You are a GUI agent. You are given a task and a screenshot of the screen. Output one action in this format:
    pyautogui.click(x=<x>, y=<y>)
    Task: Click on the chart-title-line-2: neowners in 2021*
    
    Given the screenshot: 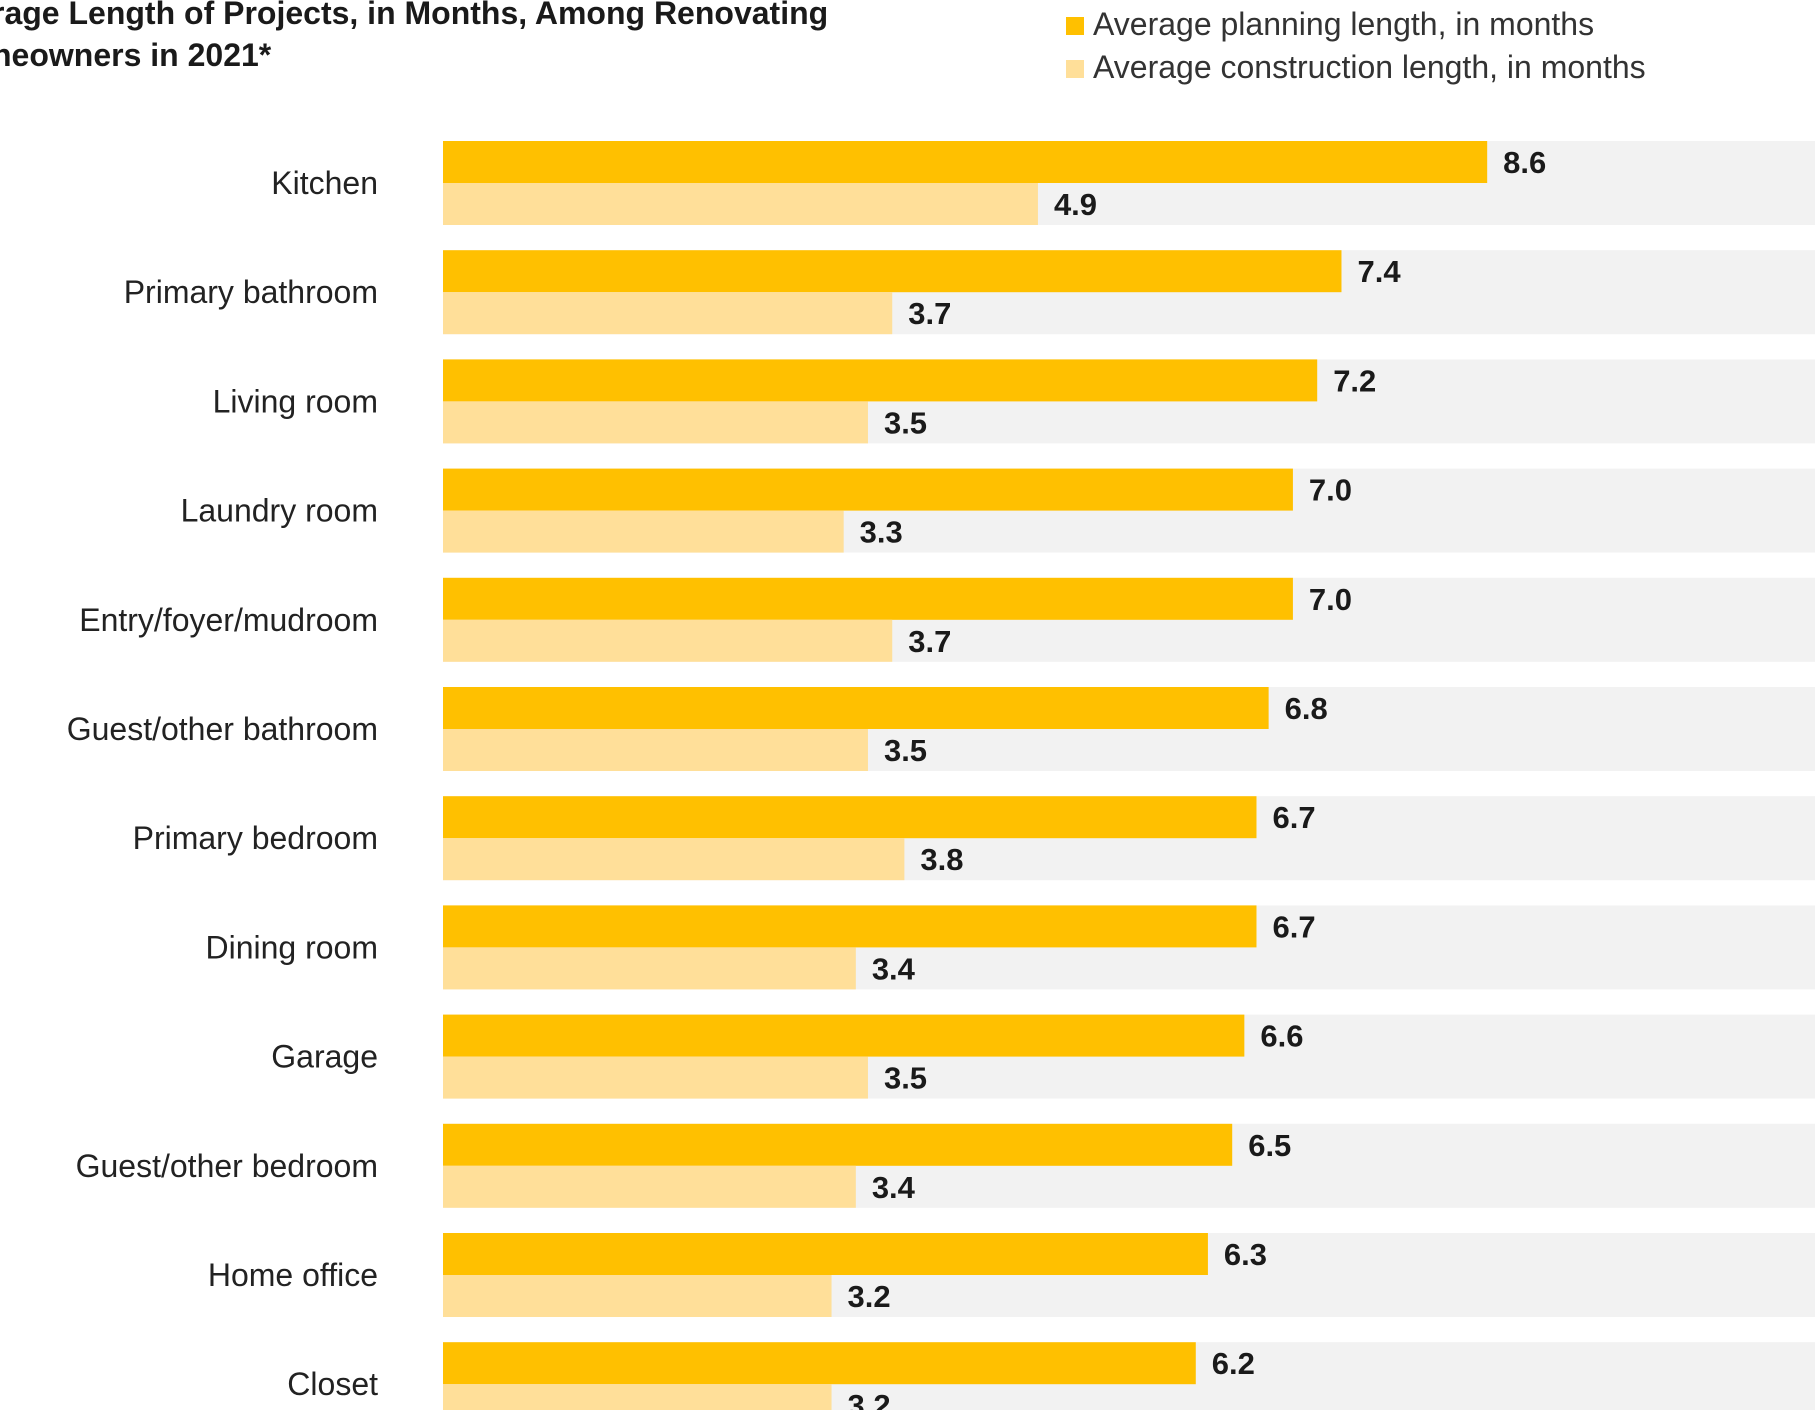 What is the action you would take?
    pyautogui.click(x=136, y=55)
    